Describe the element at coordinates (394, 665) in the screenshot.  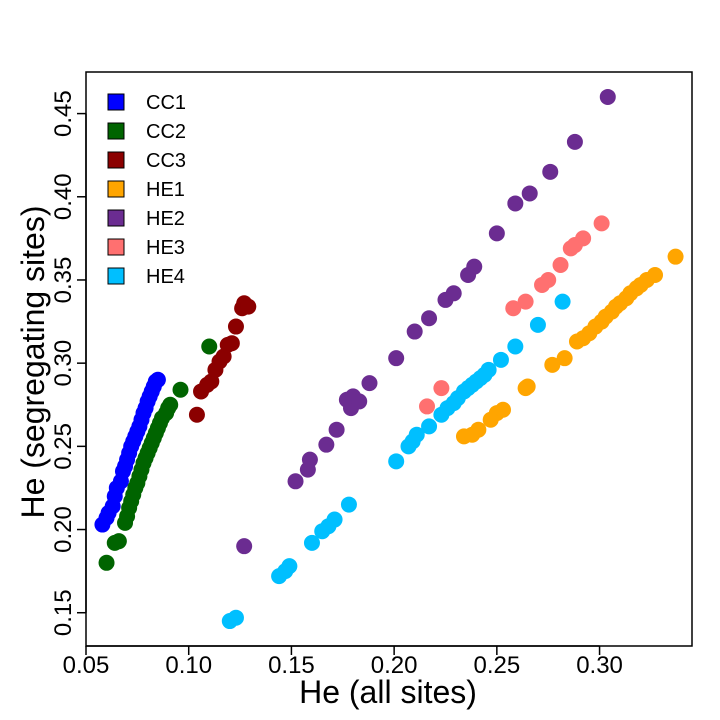
I see `x-tick-label: 0.20` at that location.